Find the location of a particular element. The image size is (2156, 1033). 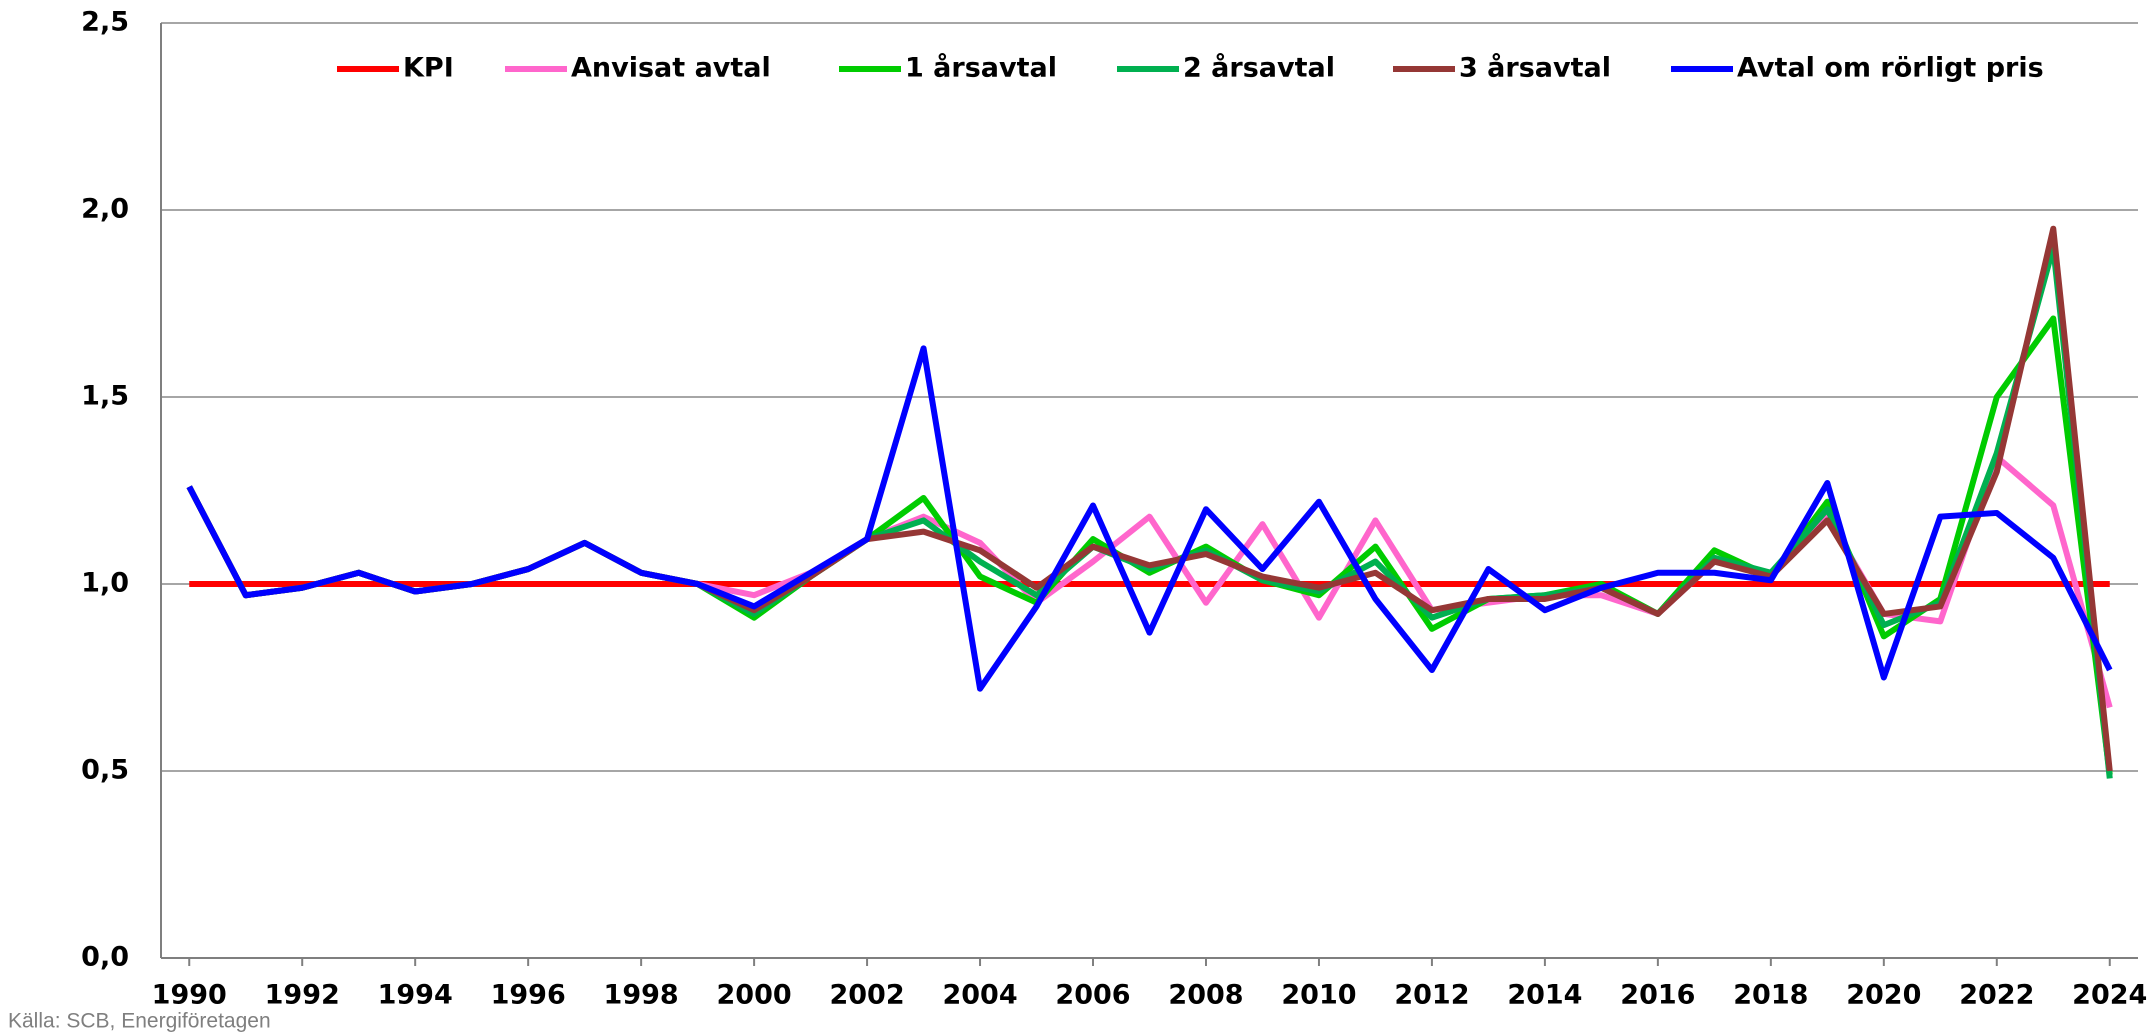

x-tick-label: 1994 is located at coordinates (415, 995).